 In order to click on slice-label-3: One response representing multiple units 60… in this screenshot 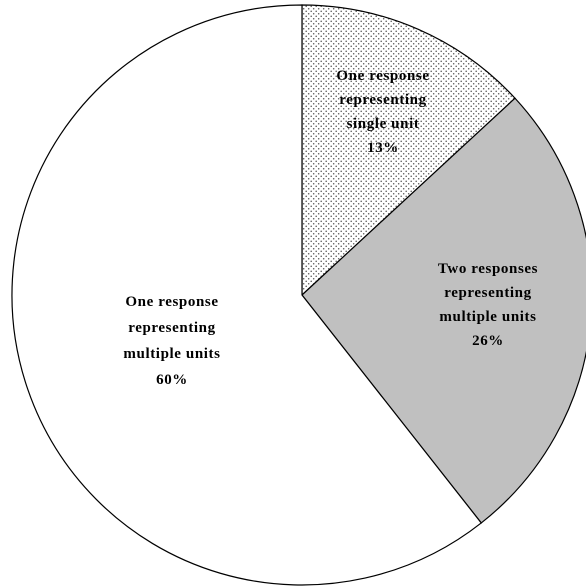, I will do `click(171, 341)`.